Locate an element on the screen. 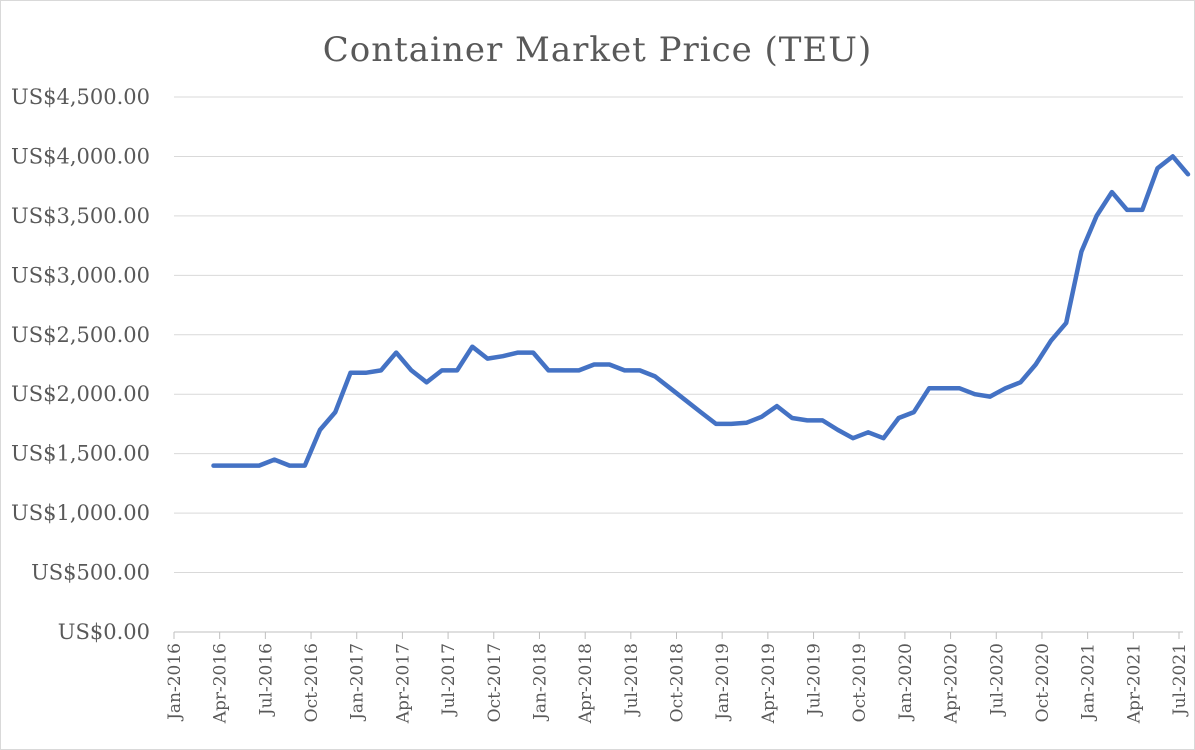 Image resolution: width=1195 pixels, height=750 pixels. x-tick-label: Oct-2016 is located at coordinates (312, 682).